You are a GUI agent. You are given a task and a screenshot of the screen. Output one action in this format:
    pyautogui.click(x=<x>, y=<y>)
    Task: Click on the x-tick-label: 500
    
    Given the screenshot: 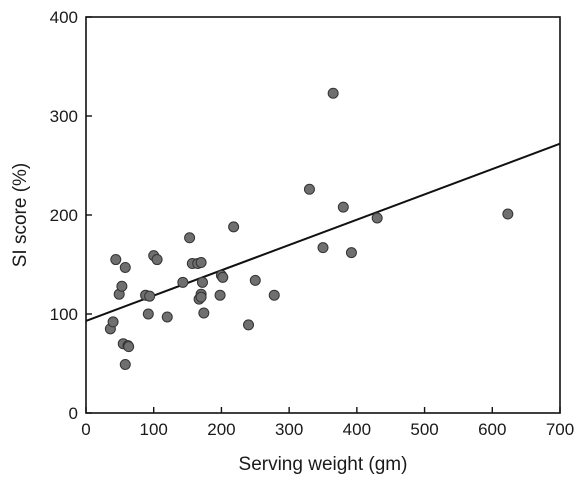 What is the action you would take?
    pyautogui.click(x=424, y=429)
    